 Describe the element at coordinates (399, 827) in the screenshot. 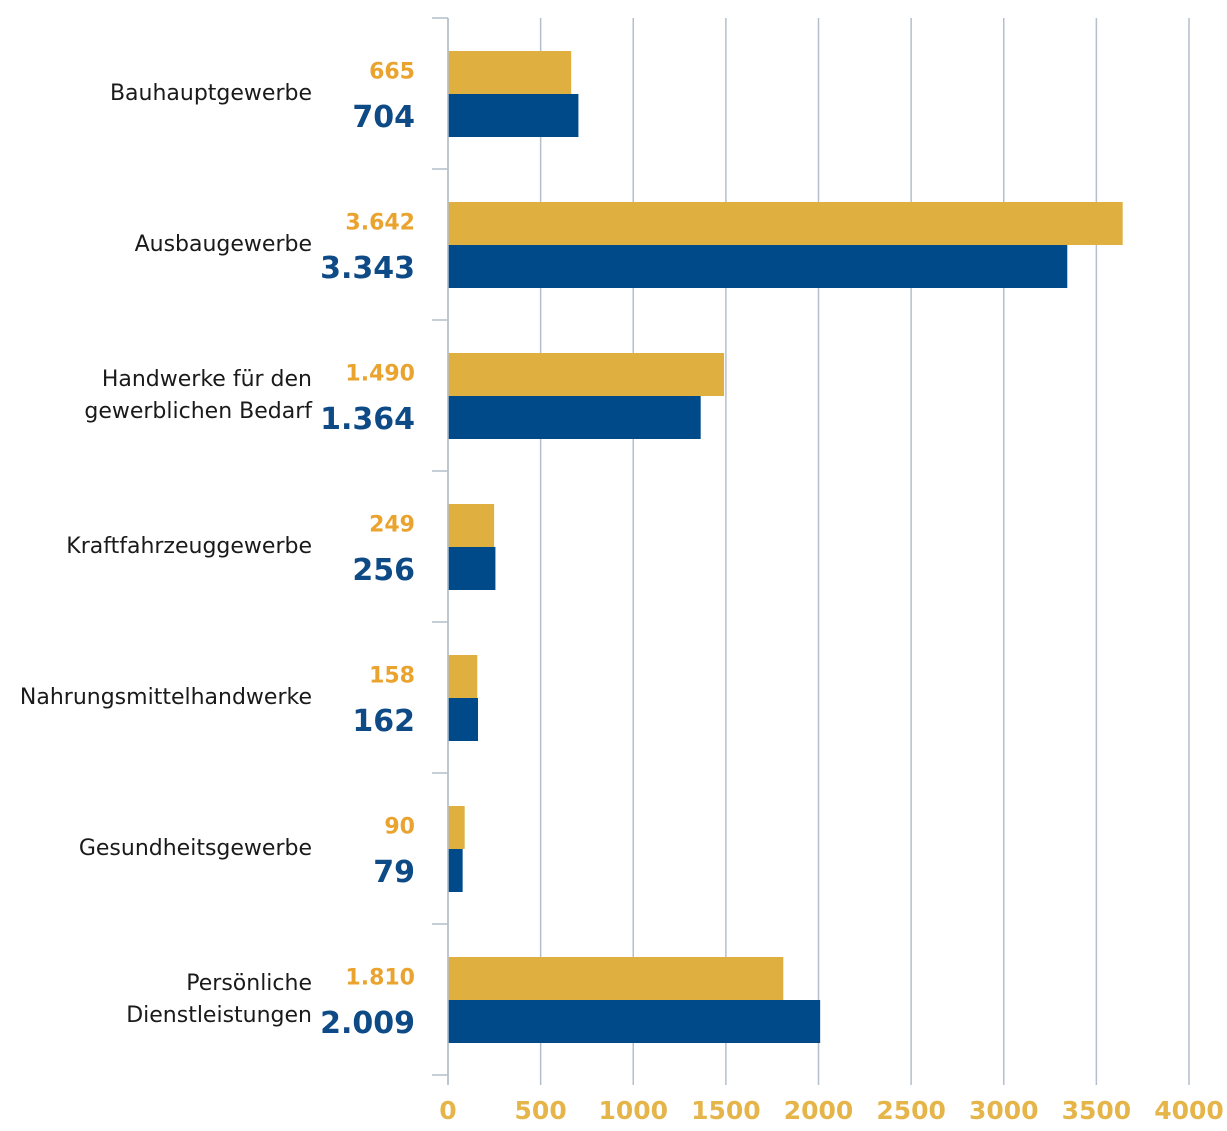

I see `value-label: 90` at that location.